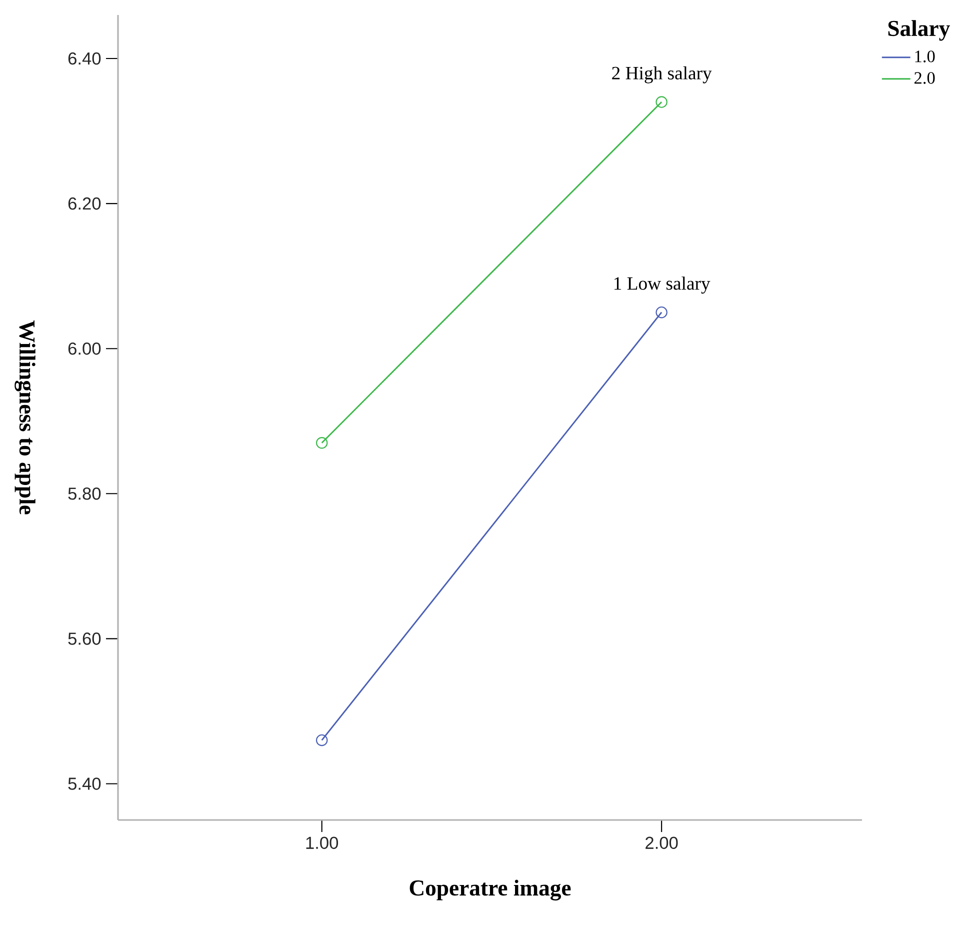 The image size is (975, 929). I want to click on y-axis-title: Willingness to apple, so click(25, 417).